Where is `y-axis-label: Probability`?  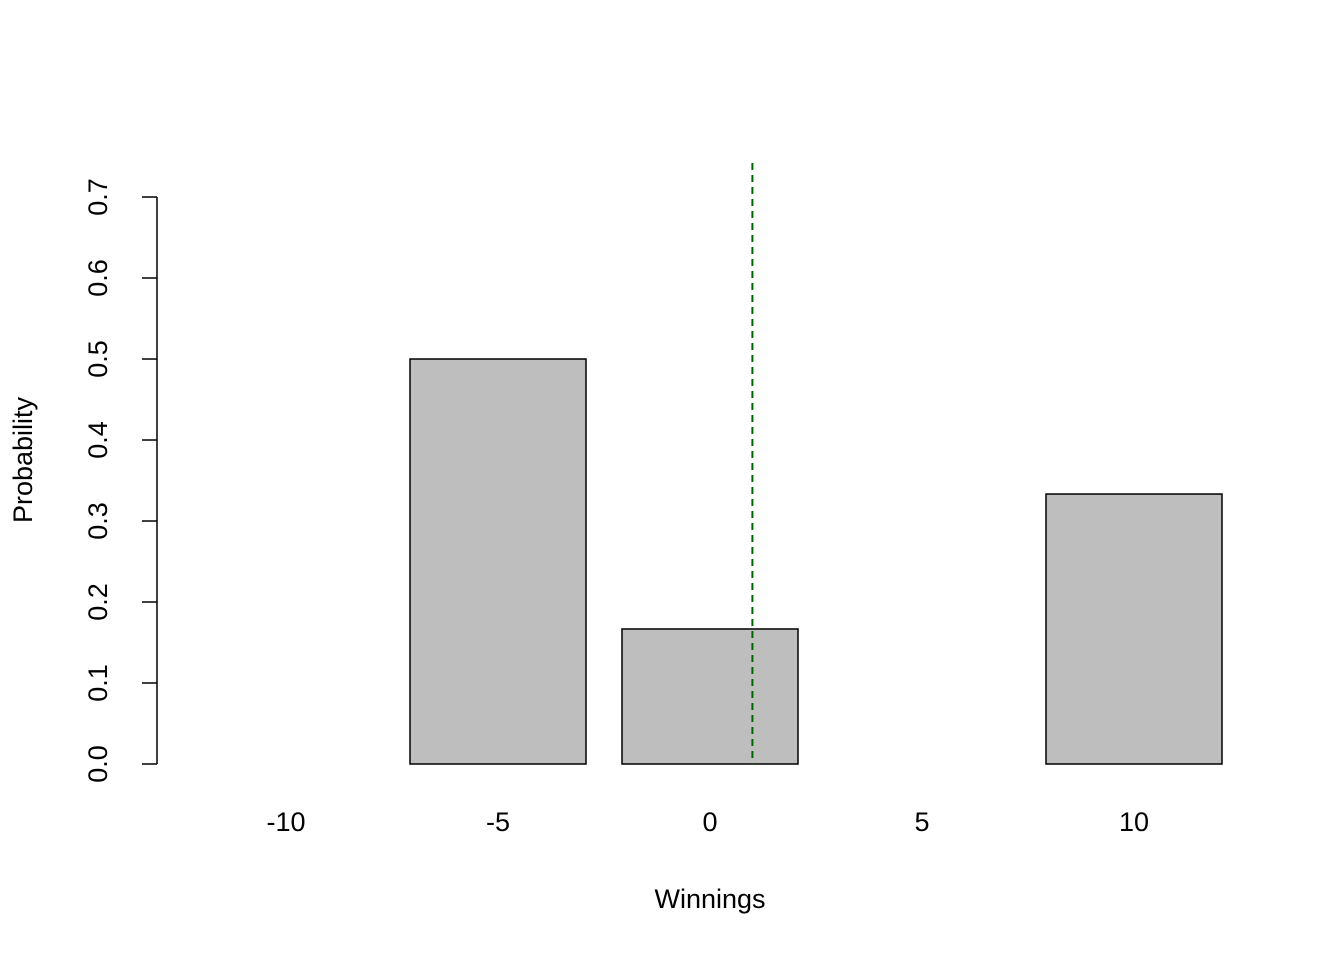 y-axis-label: Probability is located at coordinates (23, 459).